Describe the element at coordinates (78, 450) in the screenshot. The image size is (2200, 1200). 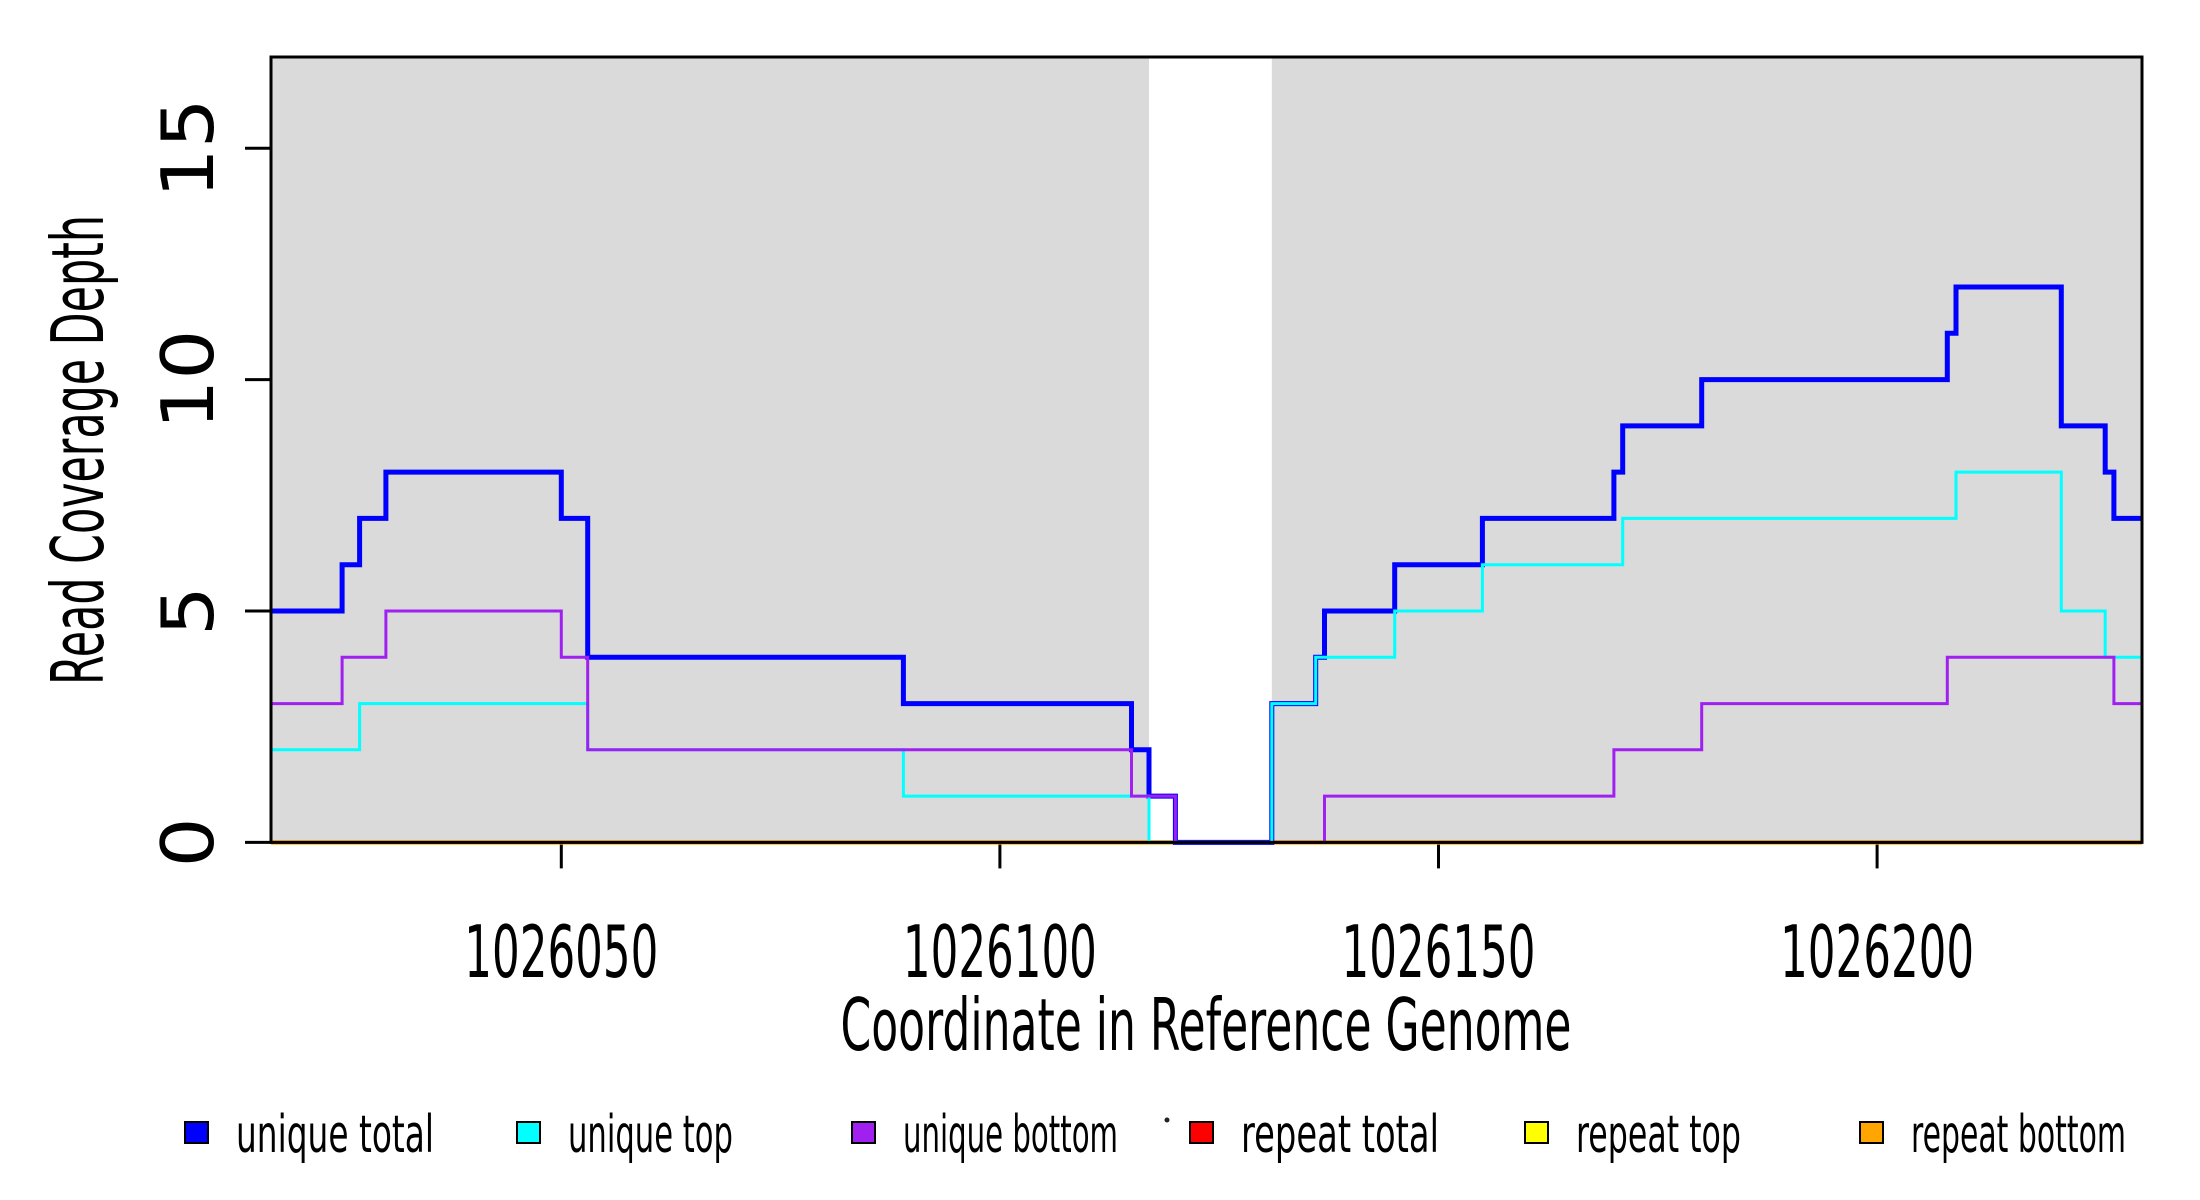
I see `y-axis-title: Read Coverage Depth` at that location.